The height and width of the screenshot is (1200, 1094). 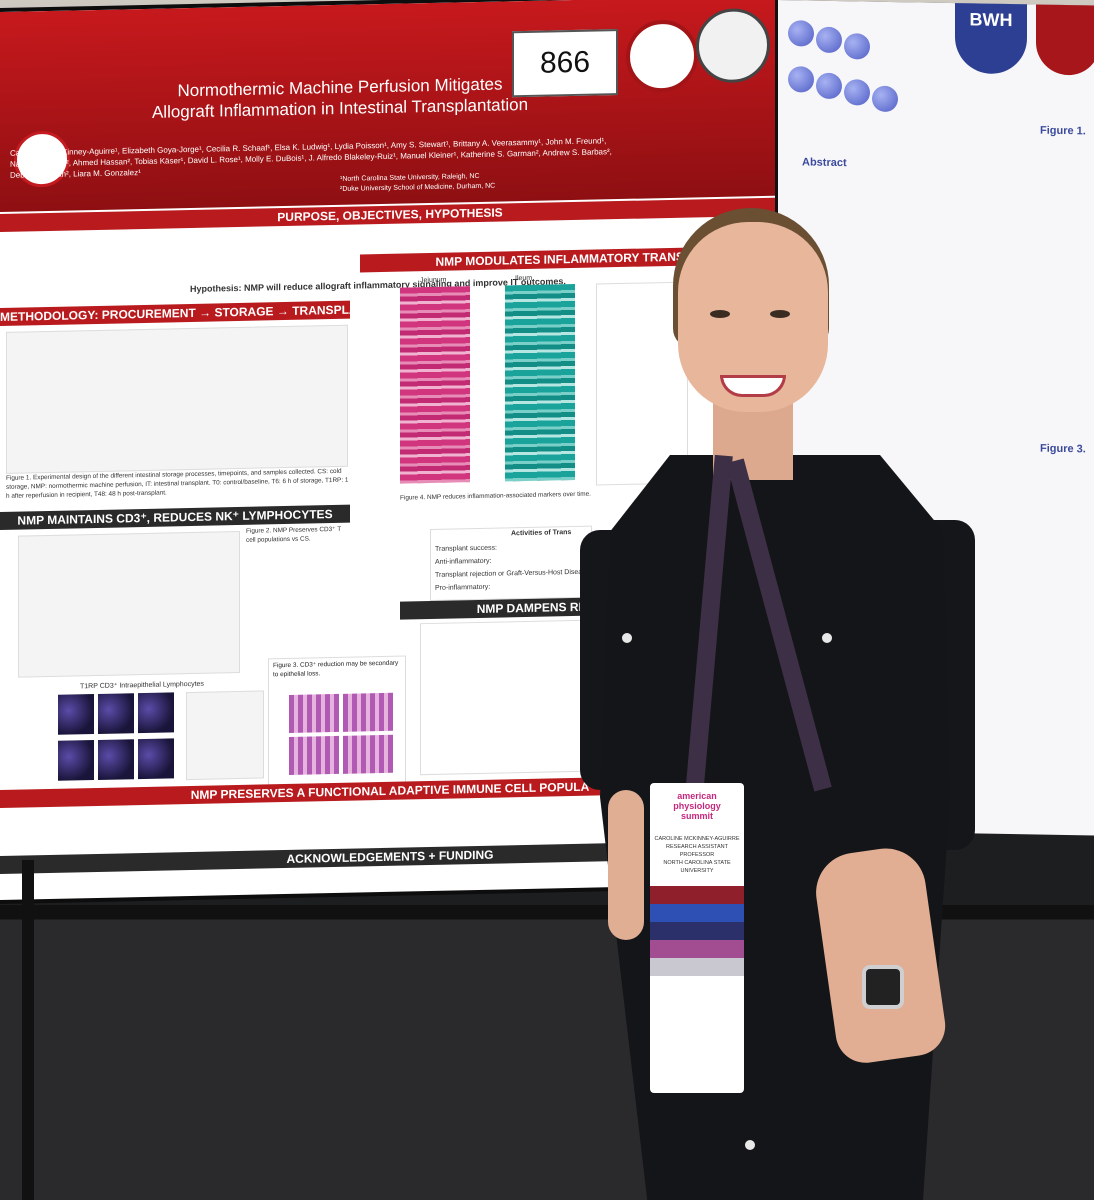 What do you see at coordinates (626, 865) in the screenshot?
I see `left-forearm` at bounding box center [626, 865].